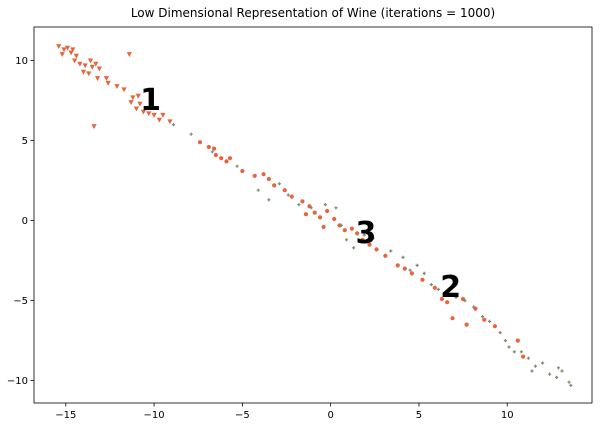 This screenshot has width=601, height=427. I want to click on y-tick-label: −10, so click(17, 381).